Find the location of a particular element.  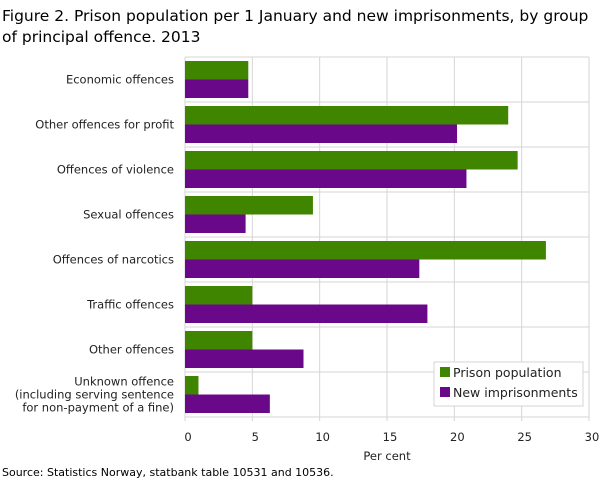

x-tick-label: 10 is located at coordinates (322, 437).